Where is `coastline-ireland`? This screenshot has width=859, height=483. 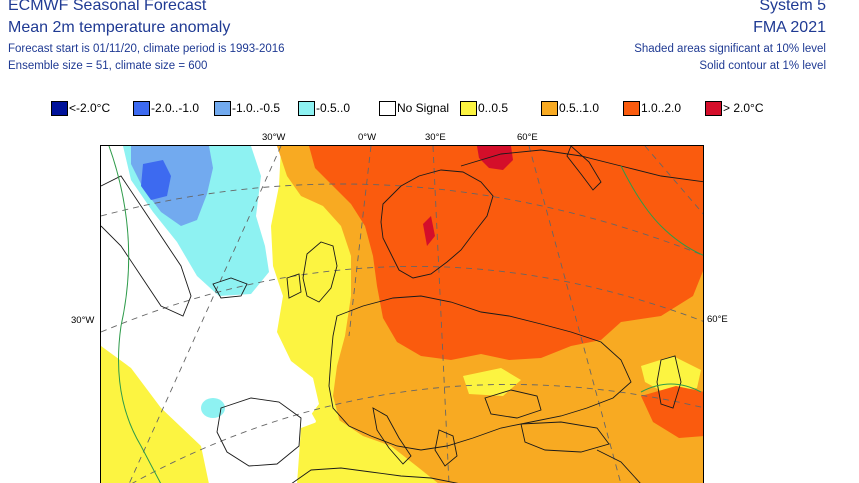 coastline-ireland is located at coordinates (294, 286).